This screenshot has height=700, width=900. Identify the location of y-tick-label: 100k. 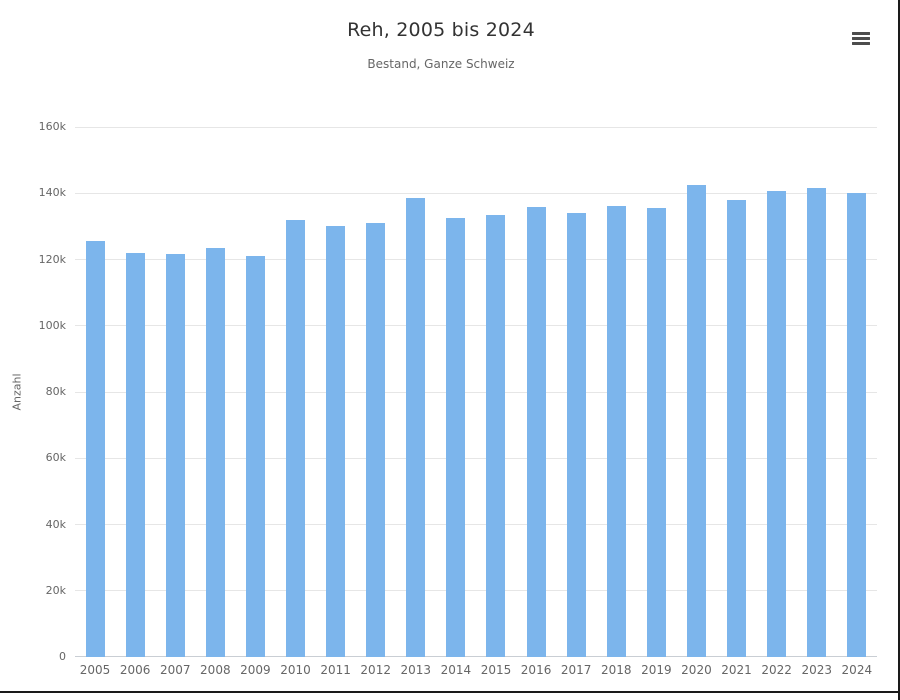
(52, 325).